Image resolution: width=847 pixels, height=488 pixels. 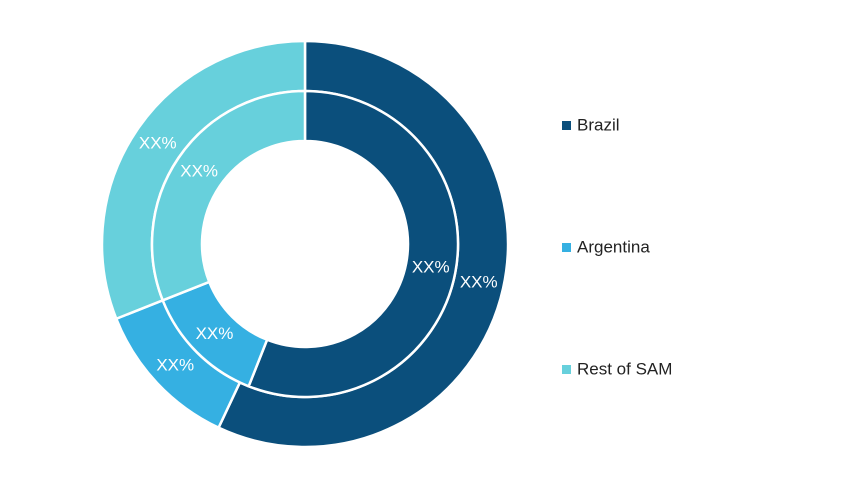 What do you see at coordinates (228, 195) in the screenshot?
I see `donut-segment` at bounding box center [228, 195].